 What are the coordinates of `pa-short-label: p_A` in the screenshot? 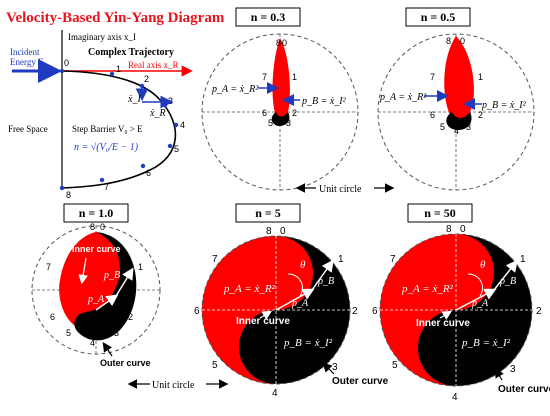 It's located at (480, 303).